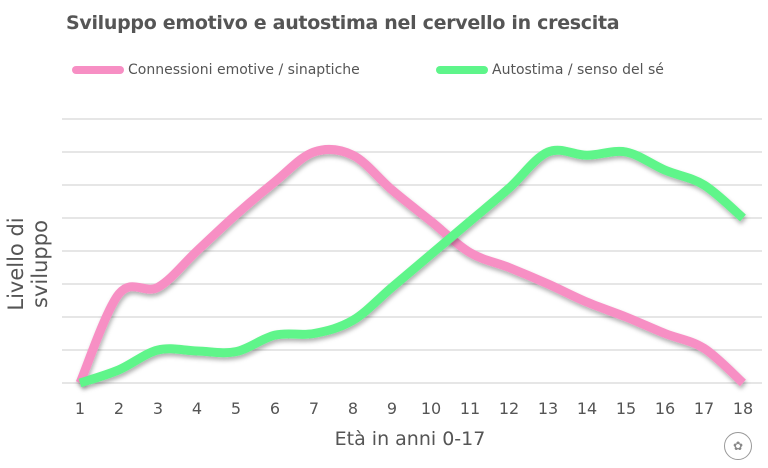 This screenshot has height=468, width=768. Describe the element at coordinates (587, 408) in the screenshot. I see `x-tick-label: 14` at that location.